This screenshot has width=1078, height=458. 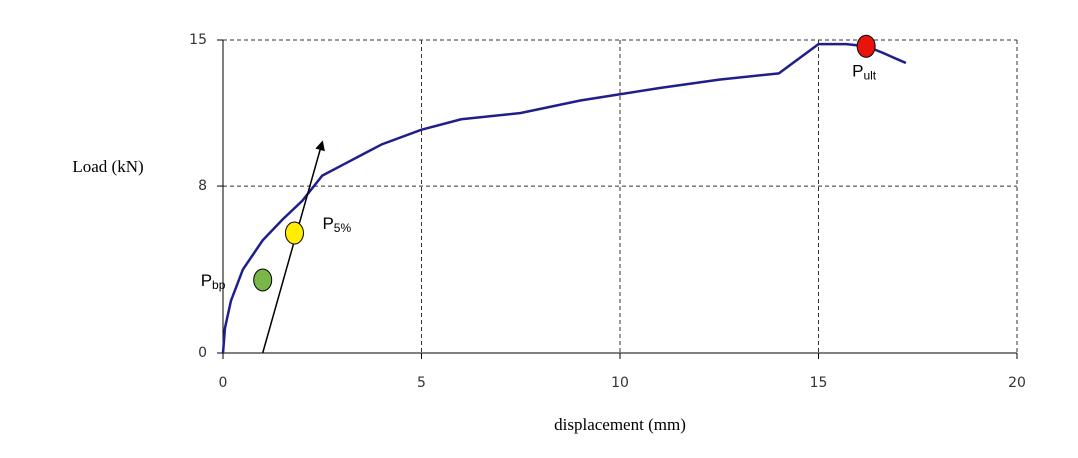 What do you see at coordinates (1017, 383) in the screenshot?
I see `x-tick-label: 20` at bounding box center [1017, 383].